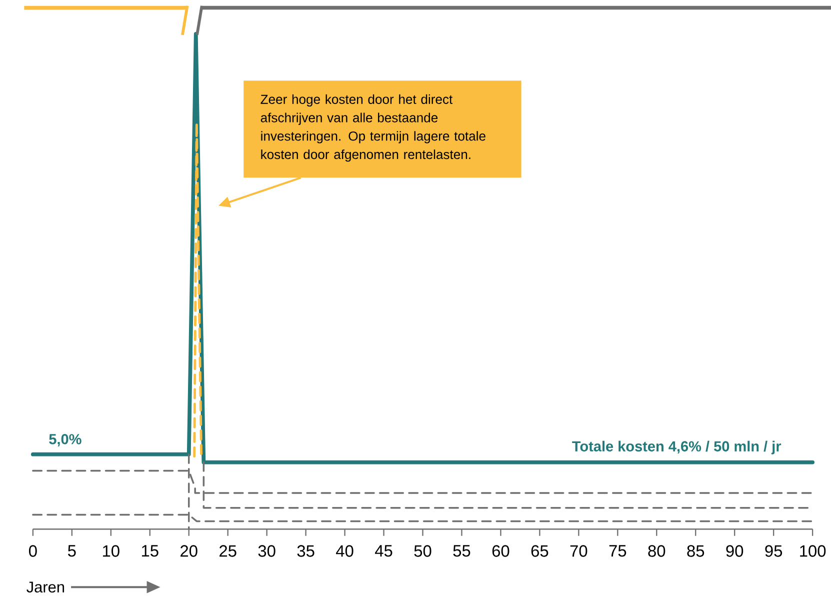 The image size is (831, 598). I want to click on x-tick-label: 65, so click(539, 551).